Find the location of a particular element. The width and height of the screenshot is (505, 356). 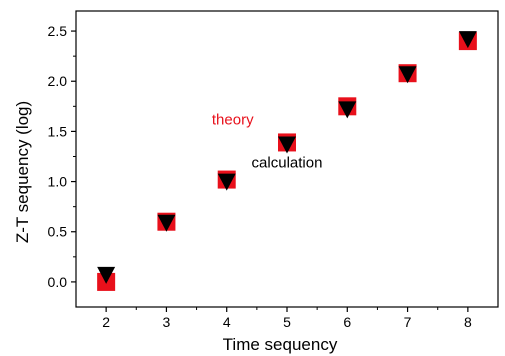

y-tick-label: 1.5 is located at coordinates (58, 131).